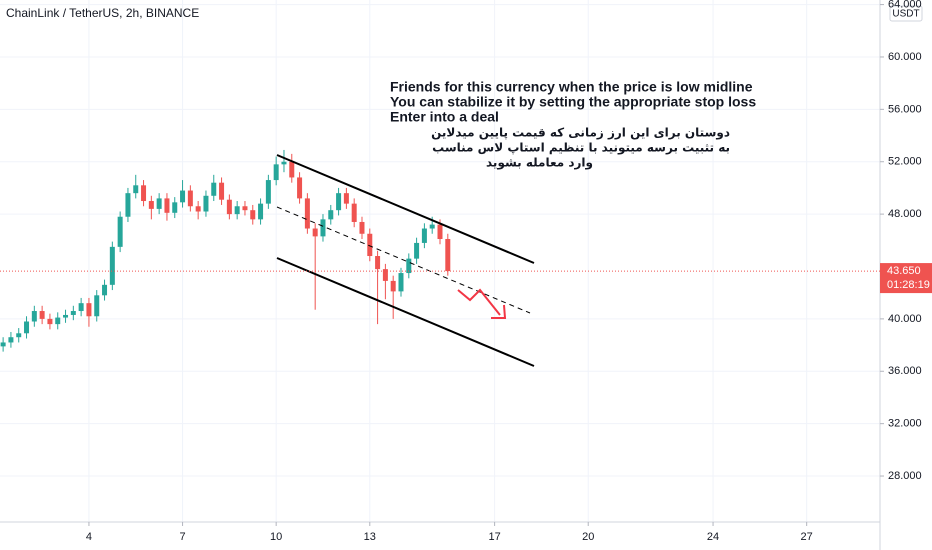 This screenshot has width=932, height=550. What do you see at coordinates (905, 214) in the screenshot?
I see `y-tick-label: 48.000` at bounding box center [905, 214].